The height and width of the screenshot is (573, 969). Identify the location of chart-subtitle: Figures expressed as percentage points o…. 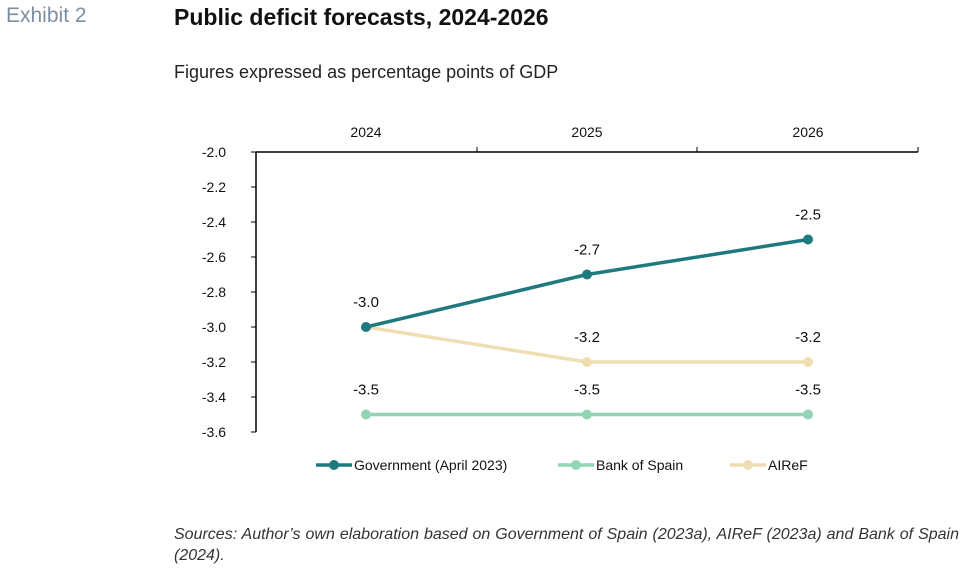
(366, 72).